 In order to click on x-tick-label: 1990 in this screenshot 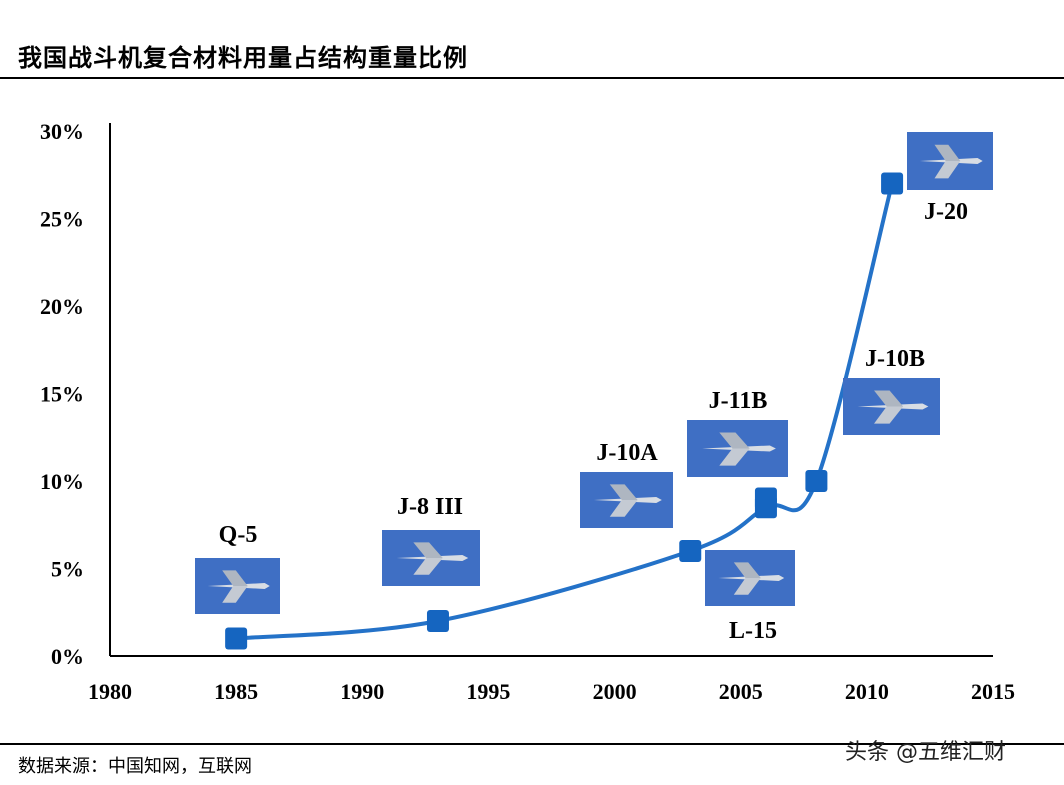, I will do `click(362, 691)`.